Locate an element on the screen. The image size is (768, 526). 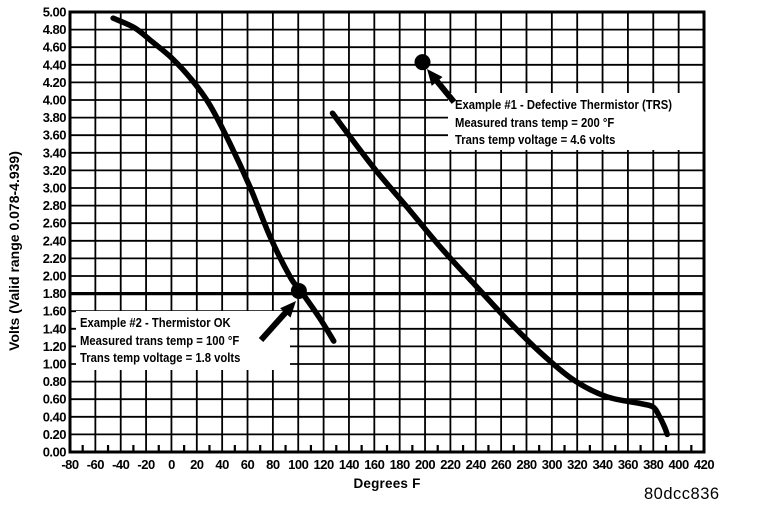
y-tick-label: 2.20 is located at coordinates (55, 258).